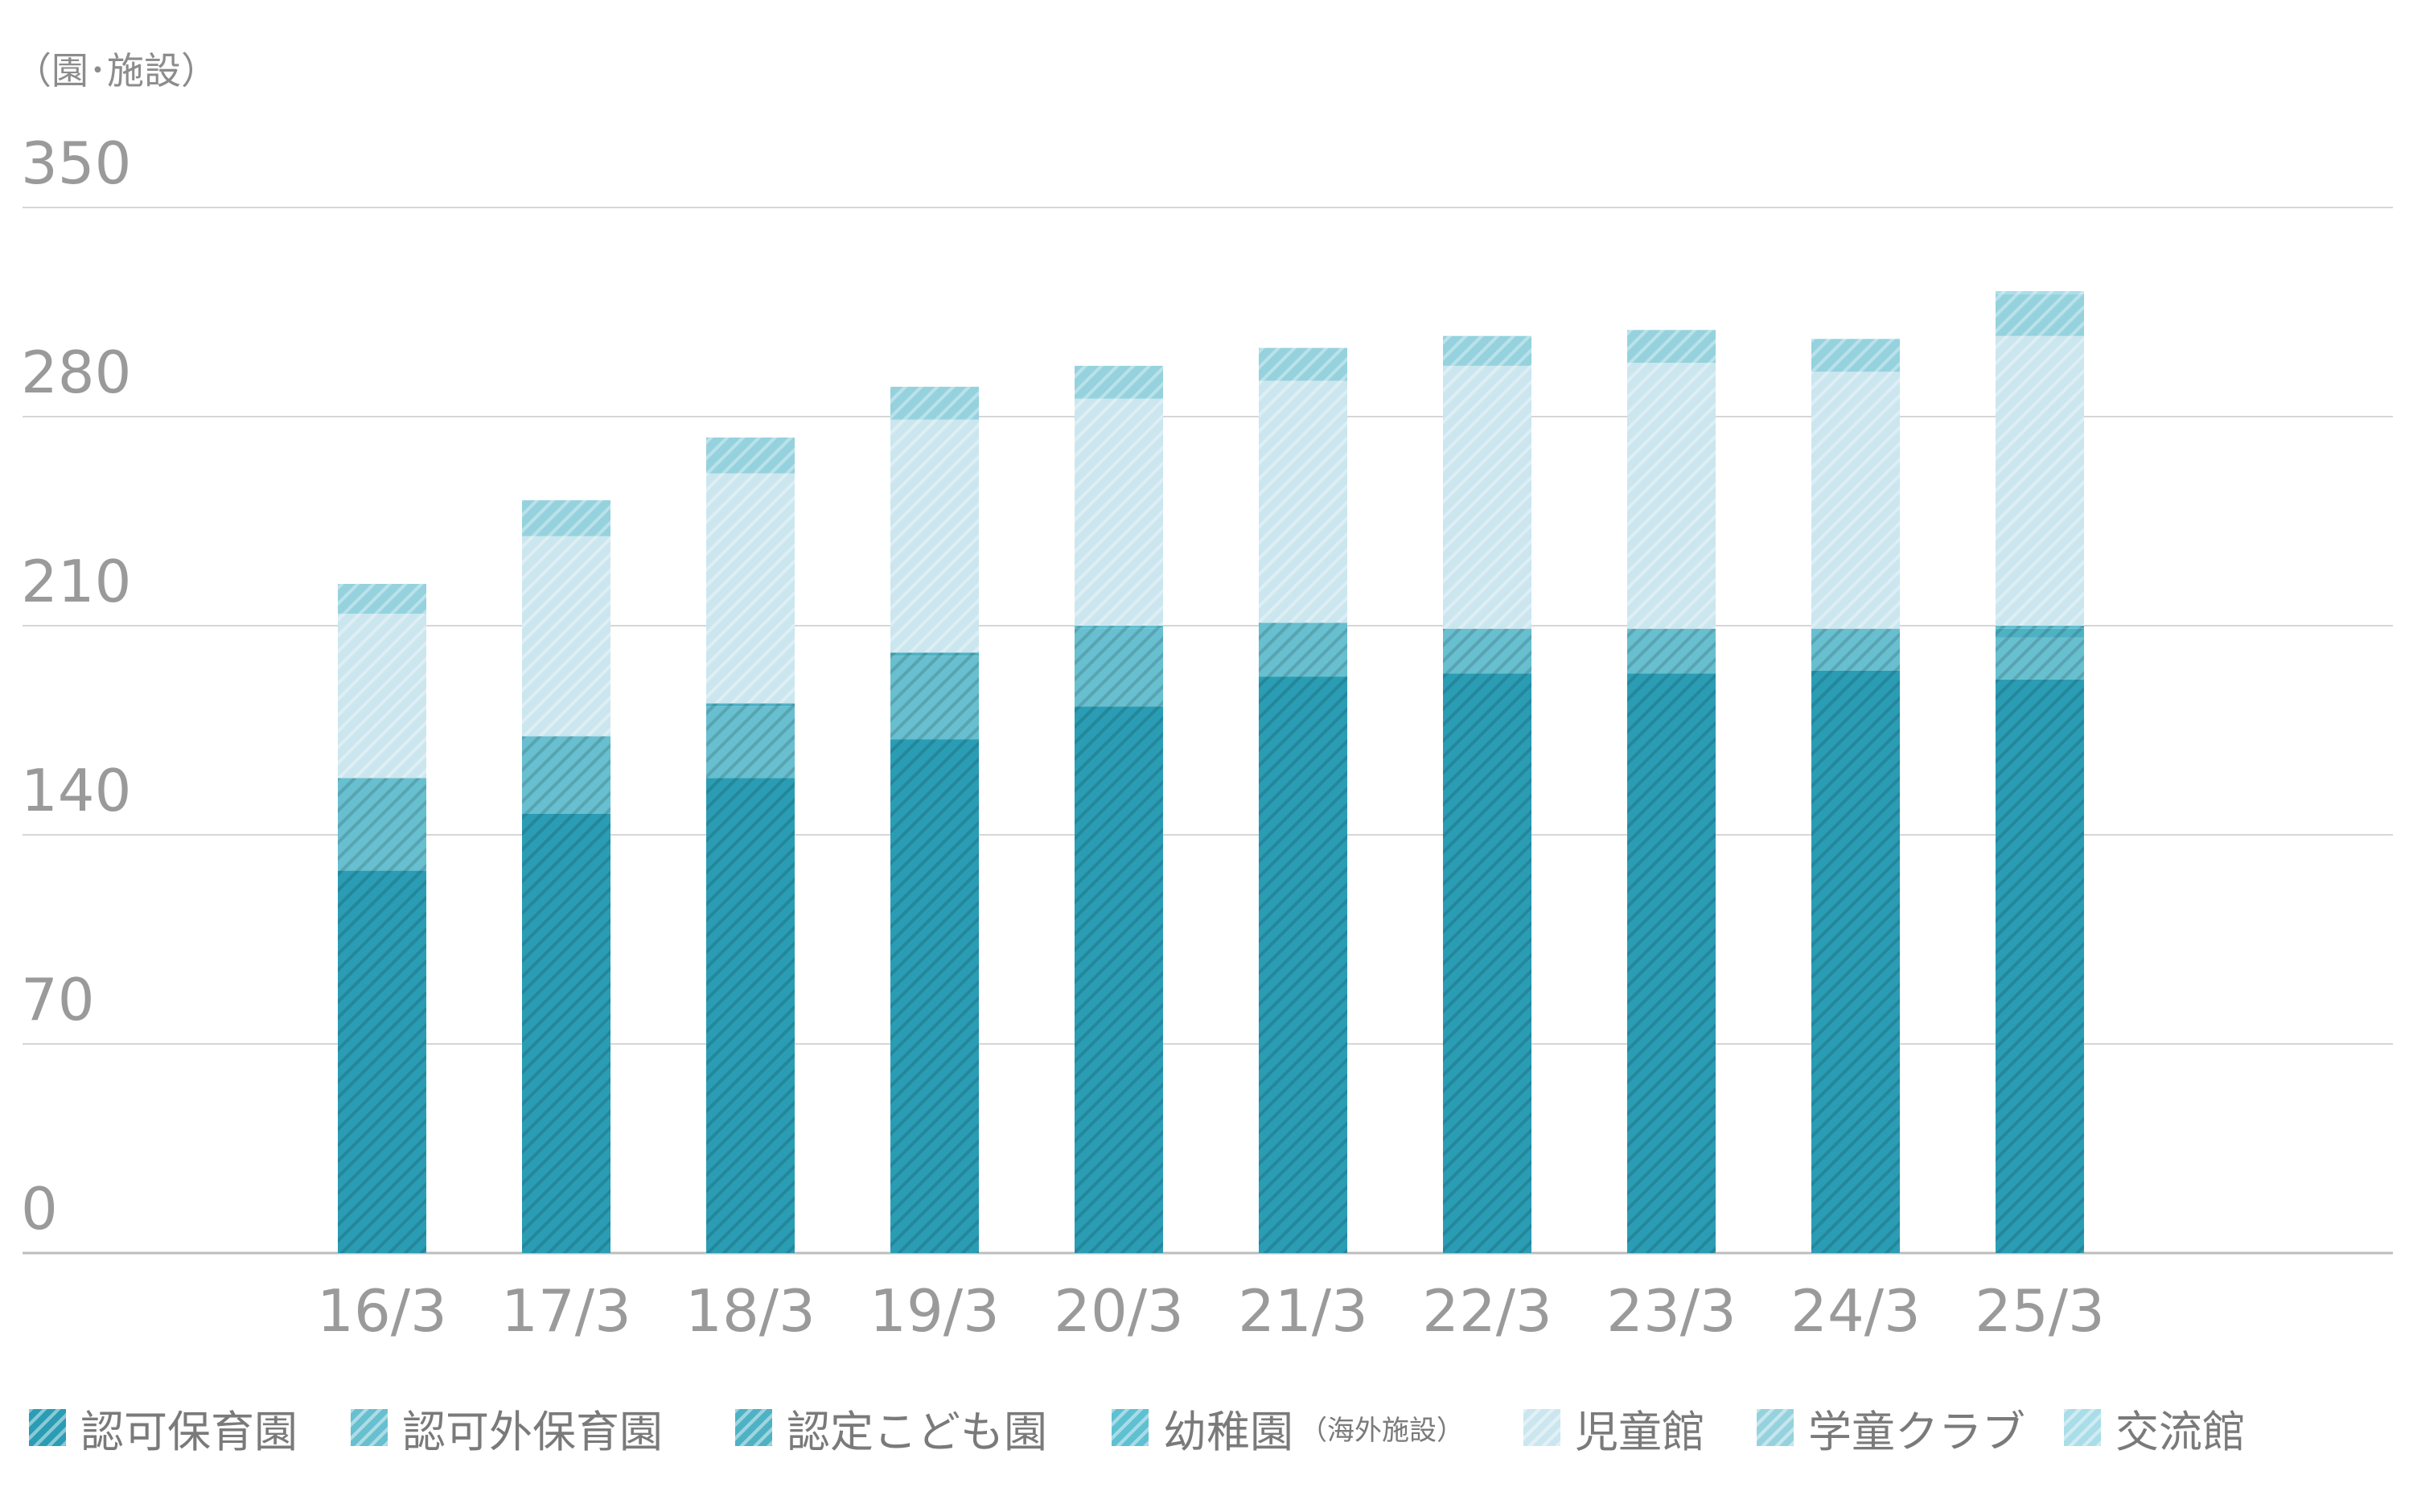 The width and height of the screenshot is (2413, 1512). Describe the element at coordinates (532, 1432) in the screenshot. I see `legend-label: 認可外保育園` at that location.